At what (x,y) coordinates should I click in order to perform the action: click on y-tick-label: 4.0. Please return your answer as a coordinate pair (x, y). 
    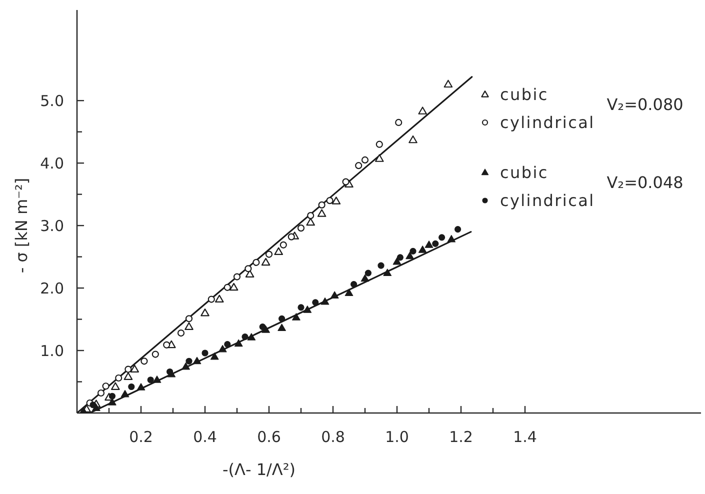
    Looking at the image, I should click on (52, 163).